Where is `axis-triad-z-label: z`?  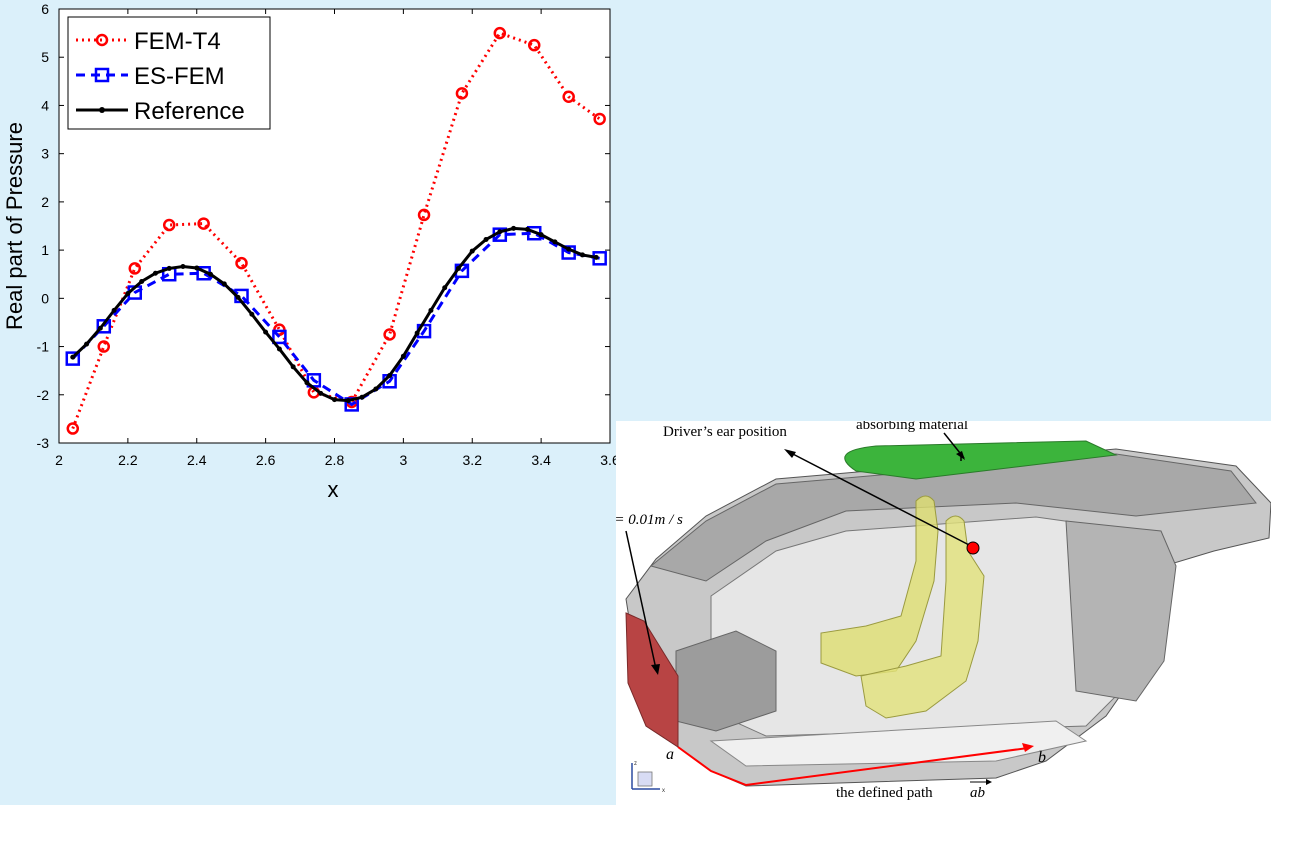
axis-triad-z-label: z is located at coordinates (635, 764).